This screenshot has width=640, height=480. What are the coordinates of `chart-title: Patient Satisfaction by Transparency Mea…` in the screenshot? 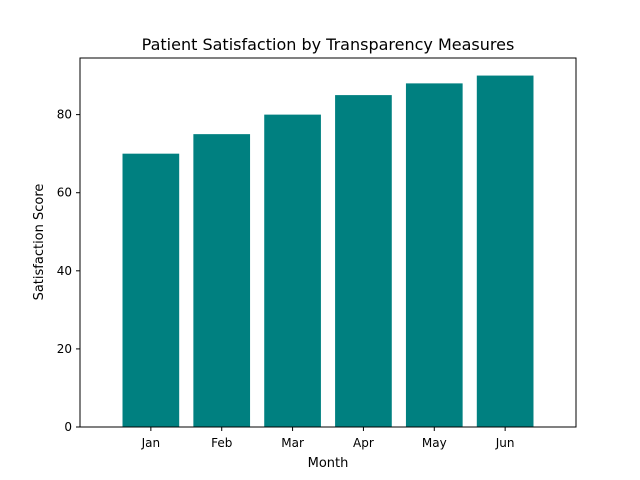 It's located at (328, 44).